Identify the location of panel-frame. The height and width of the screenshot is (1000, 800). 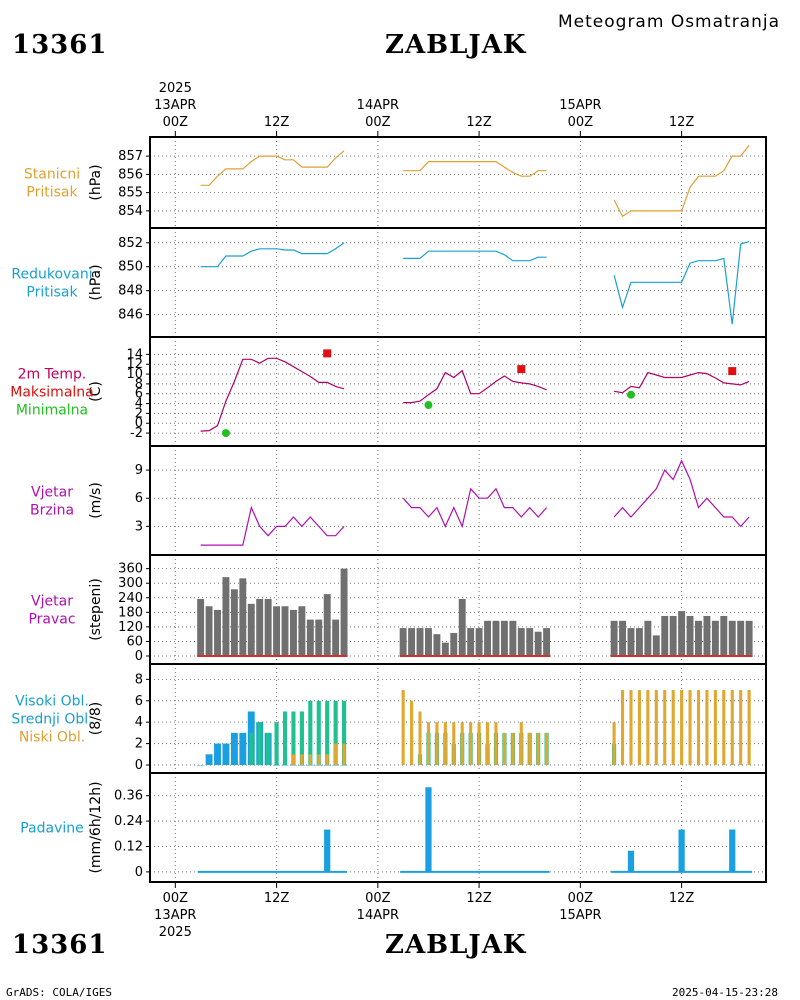
(458, 500).